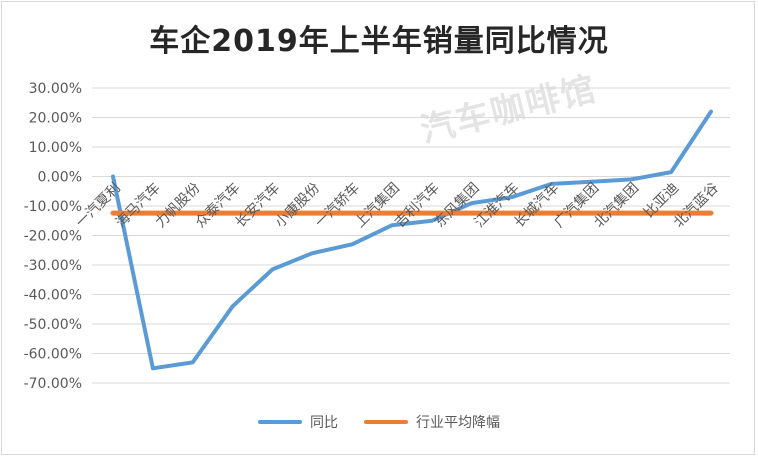 The width and height of the screenshot is (758, 458). Describe the element at coordinates (324, 423) in the screenshot. I see `legend-label-yoy: 同比` at that location.